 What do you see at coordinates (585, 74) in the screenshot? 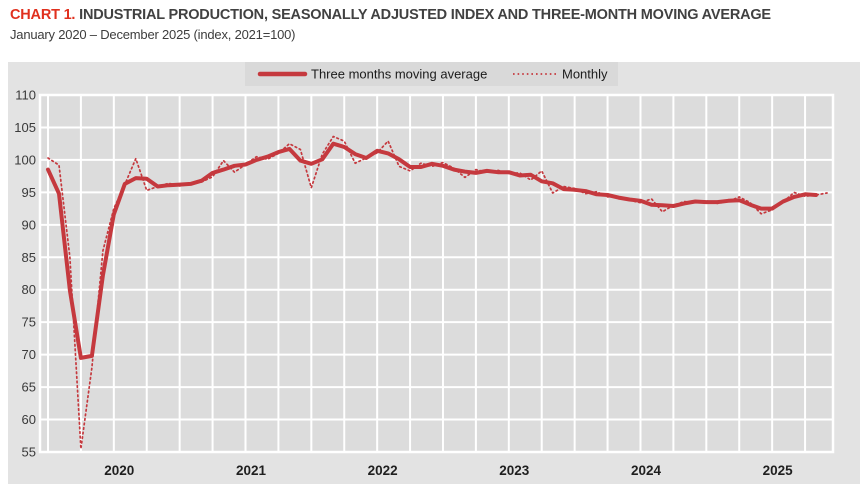
I see `legend-label-monthly: Monthly` at bounding box center [585, 74].